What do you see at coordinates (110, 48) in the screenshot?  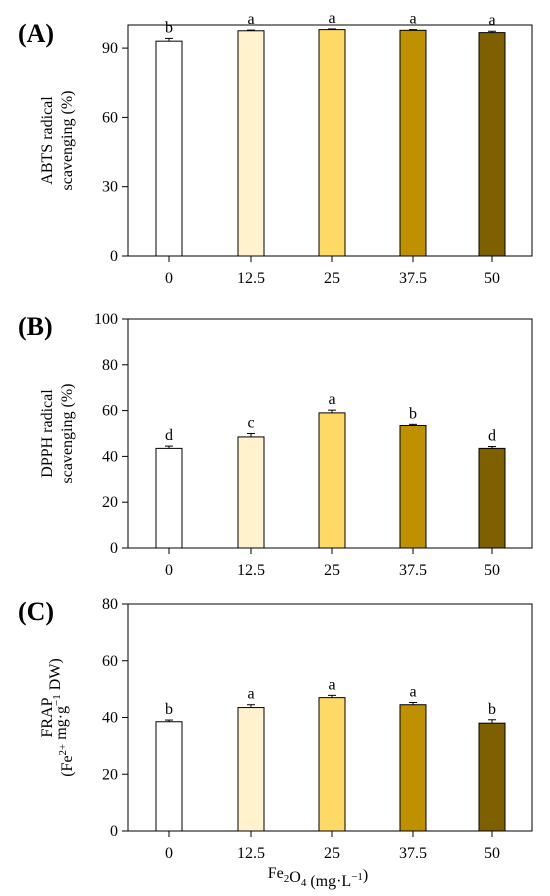 I see `y-tick-label: 90` at bounding box center [110, 48].